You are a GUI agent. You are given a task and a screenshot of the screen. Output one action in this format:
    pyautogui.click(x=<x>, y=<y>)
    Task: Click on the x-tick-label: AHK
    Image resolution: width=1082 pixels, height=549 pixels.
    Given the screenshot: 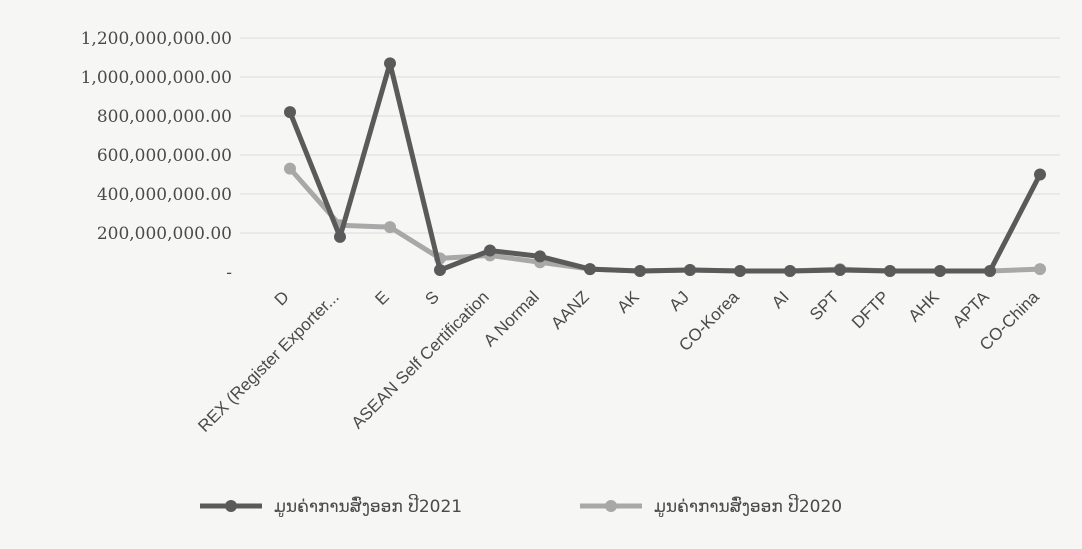 What is the action you would take?
    pyautogui.click(x=924, y=306)
    